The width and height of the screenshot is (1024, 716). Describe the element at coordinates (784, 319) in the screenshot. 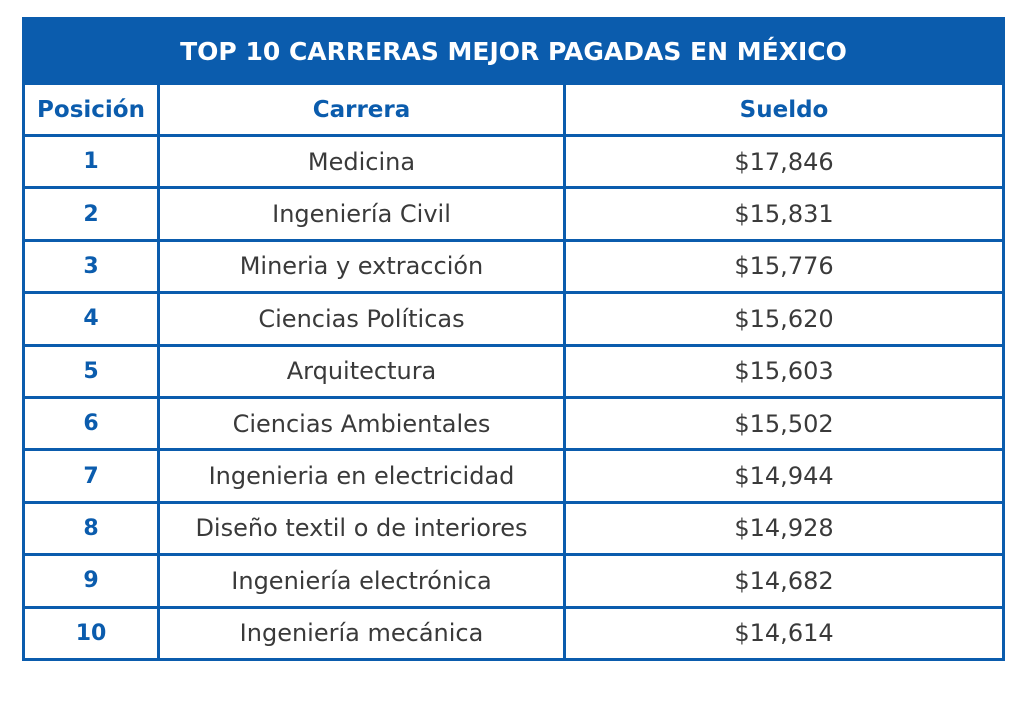

I see `salary-cell: $15,620` at that location.